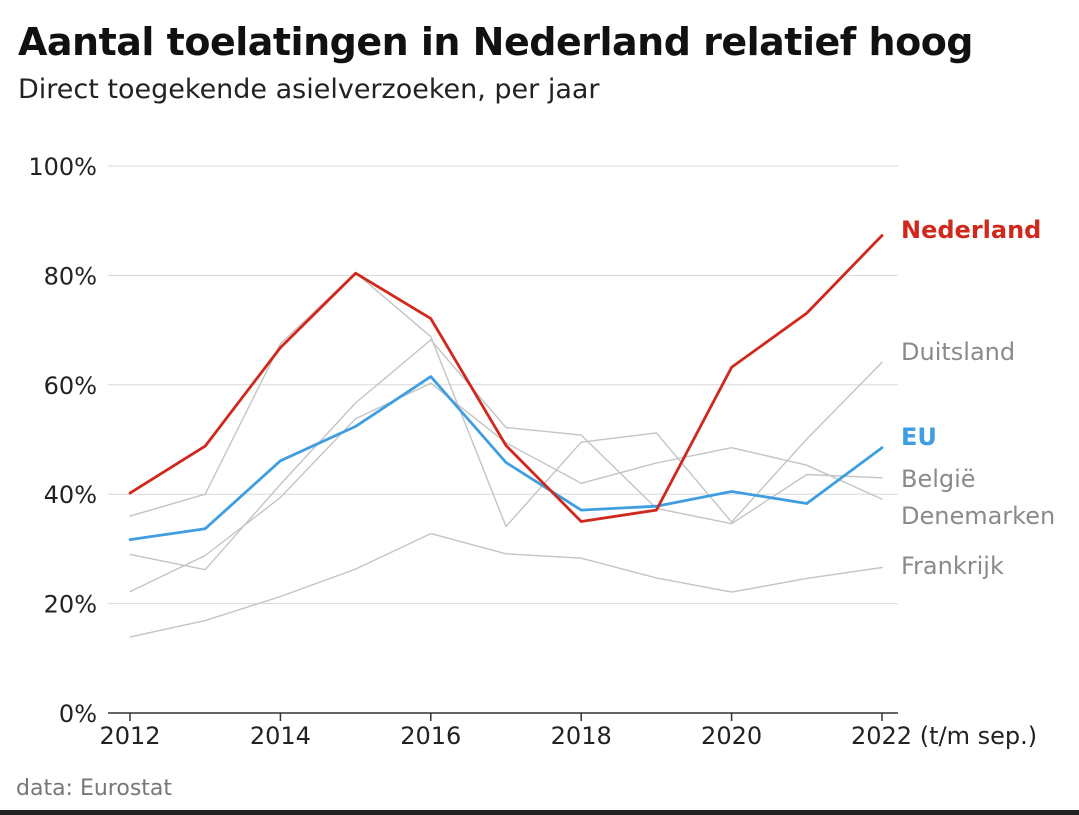 The image size is (1079, 815). Describe the element at coordinates (78, 714) in the screenshot. I see `y-tick-label: 0%` at that location.